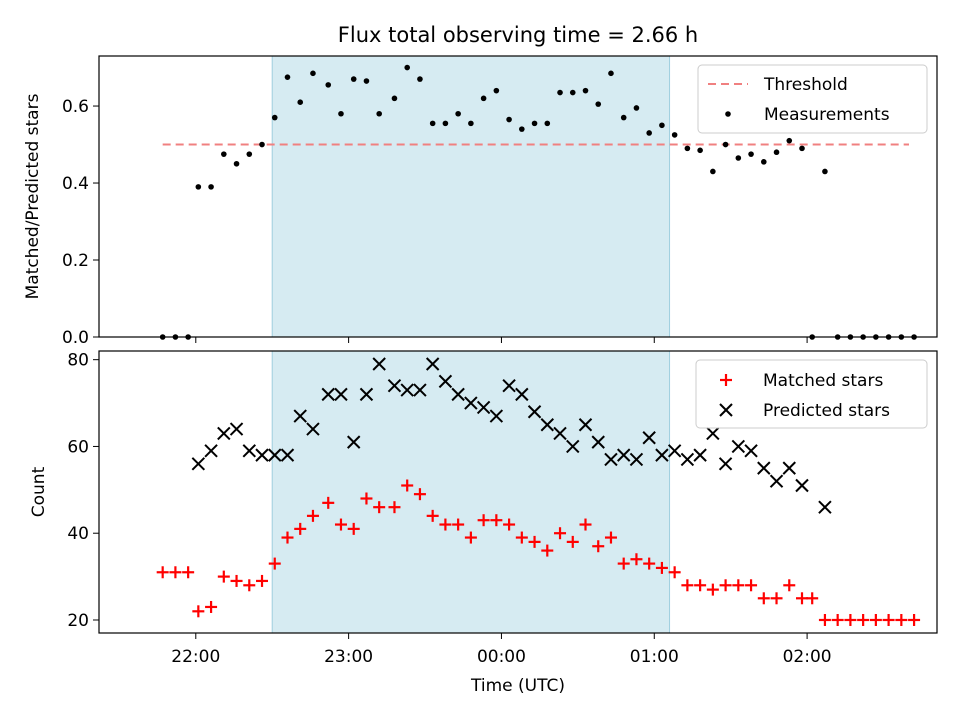  What do you see at coordinates (78, 361) in the screenshot?
I see `y-tick-label: 80` at bounding box center [78, 361].